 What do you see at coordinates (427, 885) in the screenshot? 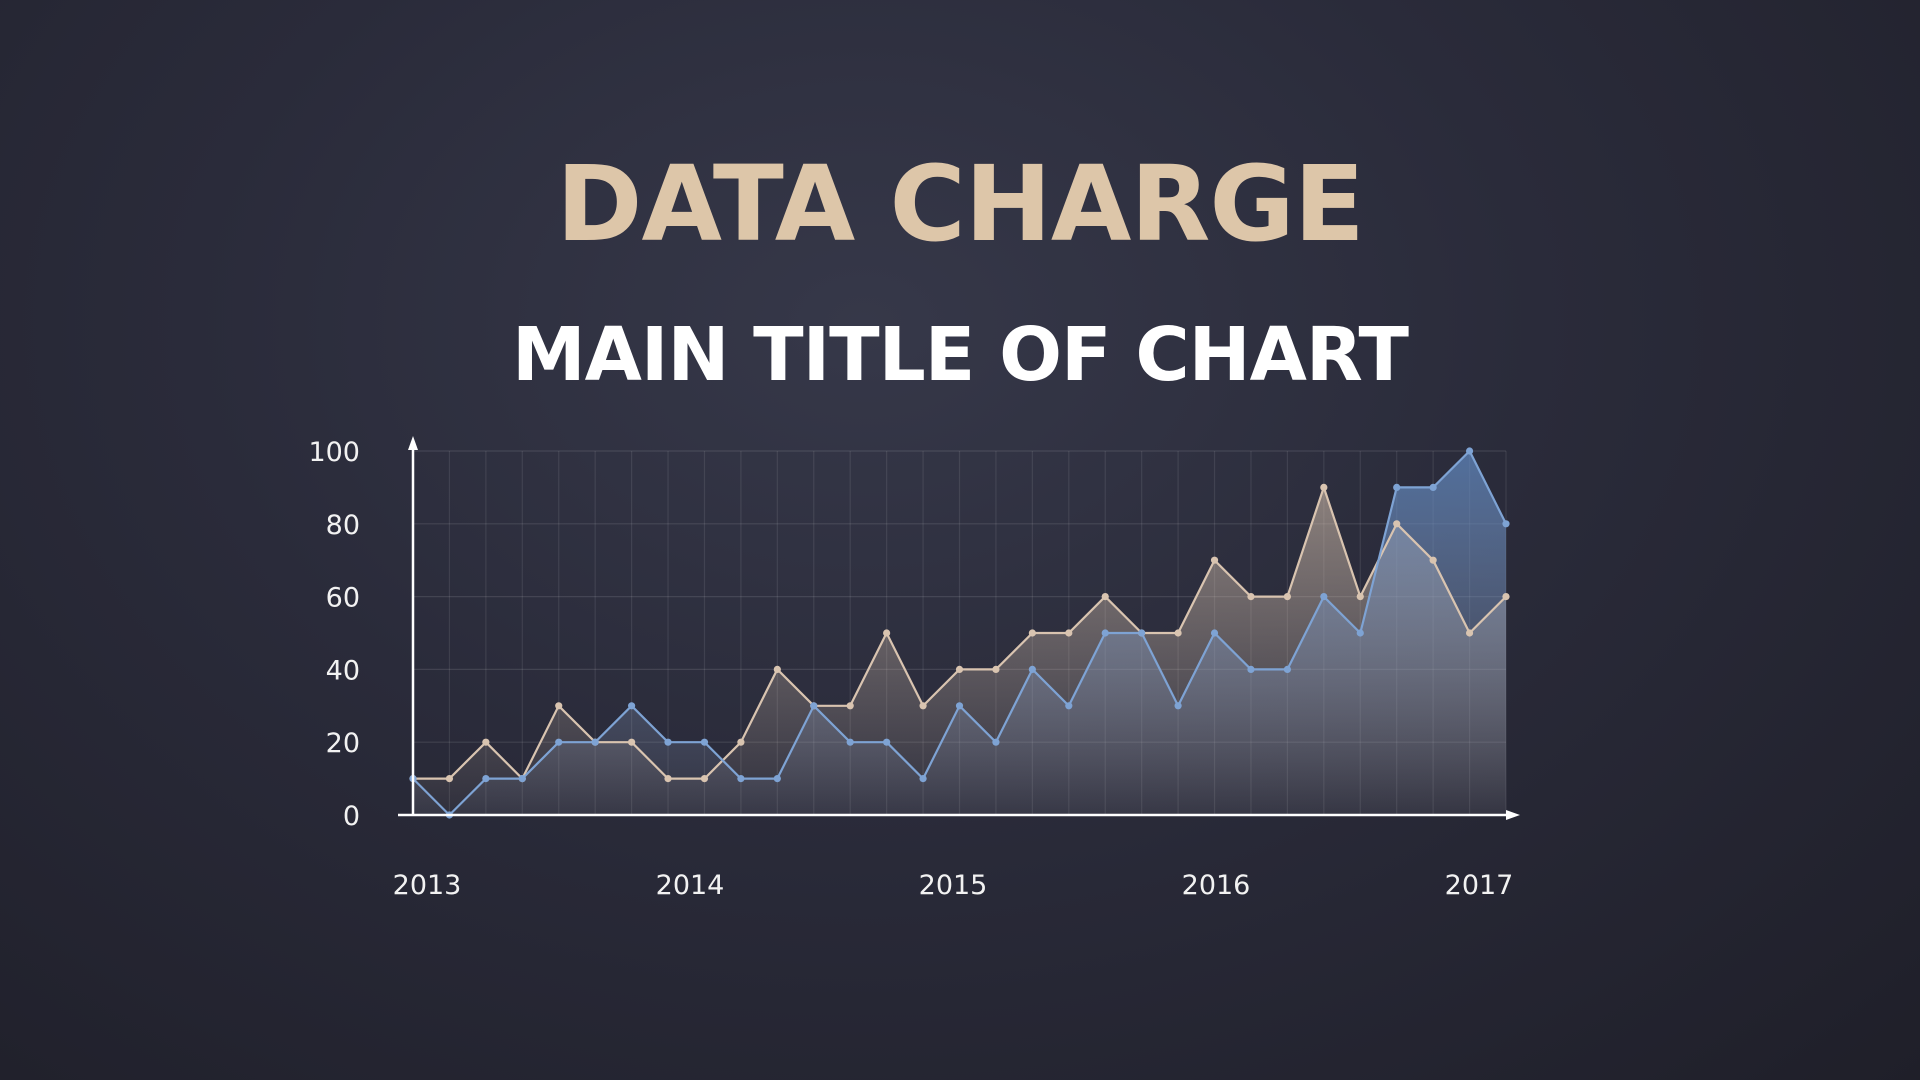
I see `x-tick-label: 2013` at bounding box center [427, 885].